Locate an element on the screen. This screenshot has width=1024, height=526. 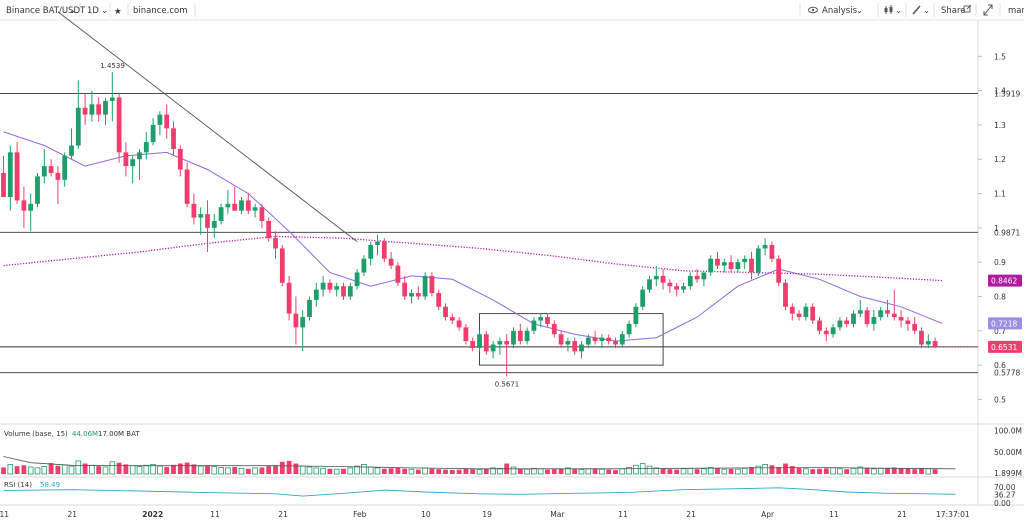
analysis-button: Analysis is located at coordinates (840, 11).